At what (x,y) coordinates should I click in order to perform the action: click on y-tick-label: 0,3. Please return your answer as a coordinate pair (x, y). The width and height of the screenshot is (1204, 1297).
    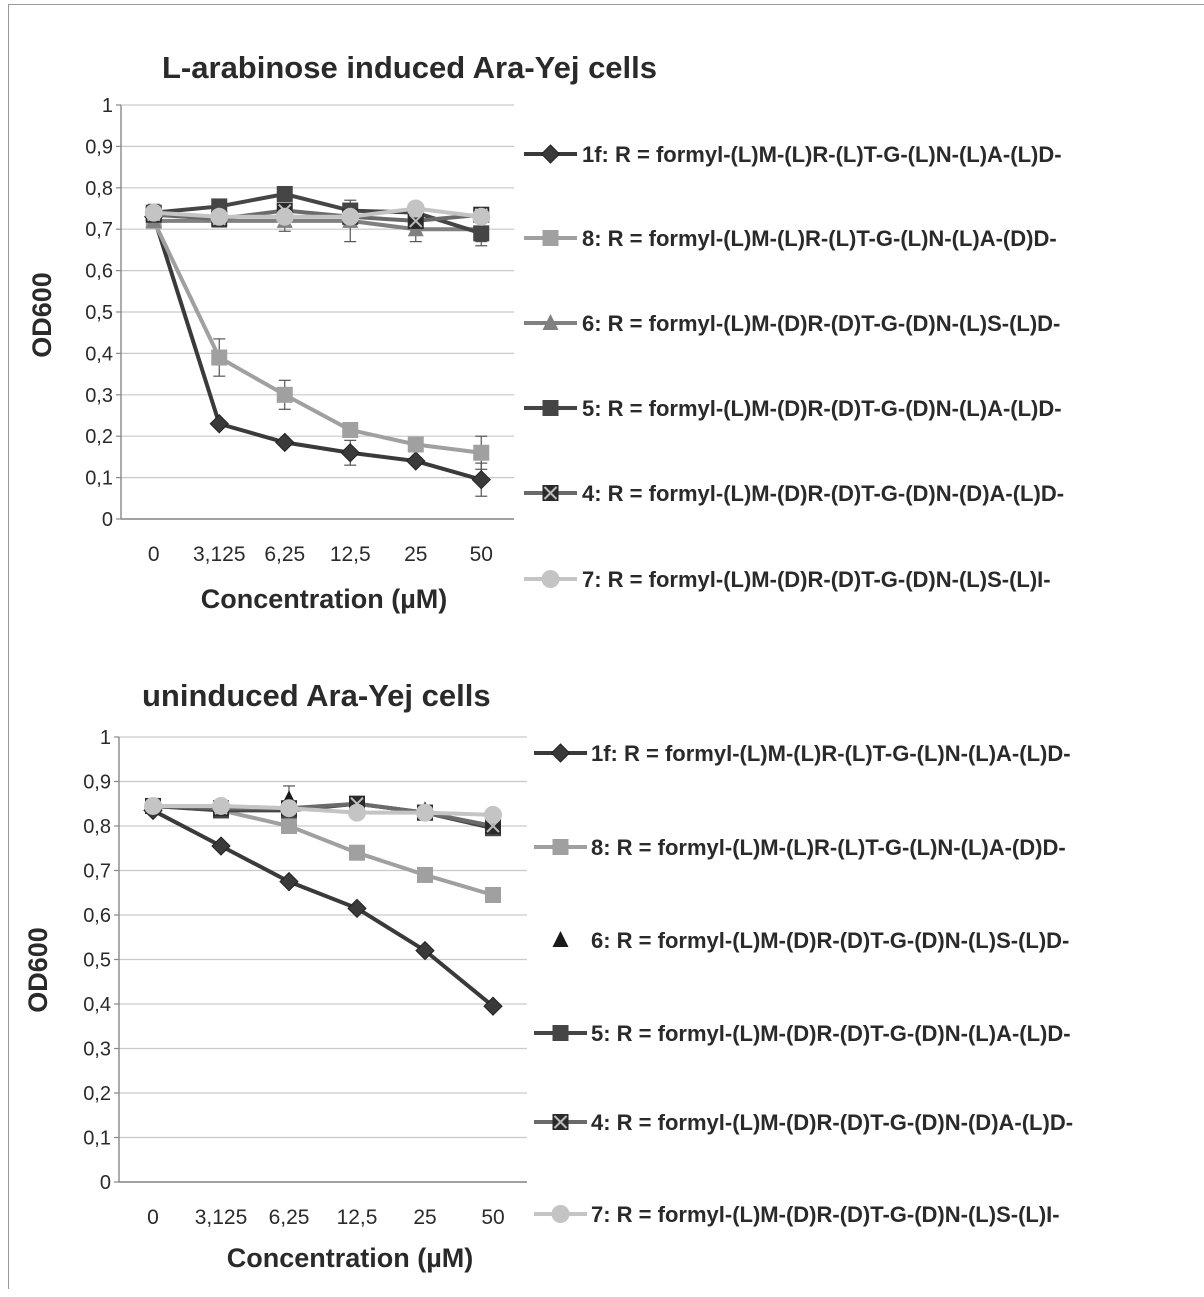
    Looking at the image, I should click on (99, 396).